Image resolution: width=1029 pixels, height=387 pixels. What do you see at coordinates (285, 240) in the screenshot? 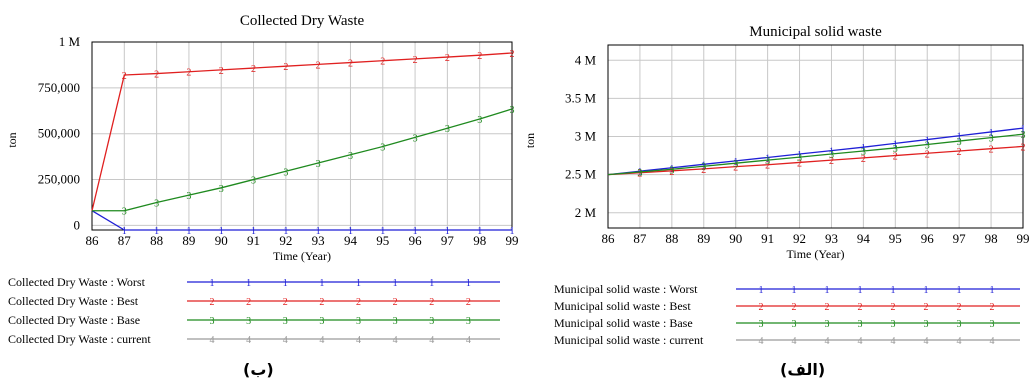
I see `x-tick-label: 92` at bounding box center [285, 240].